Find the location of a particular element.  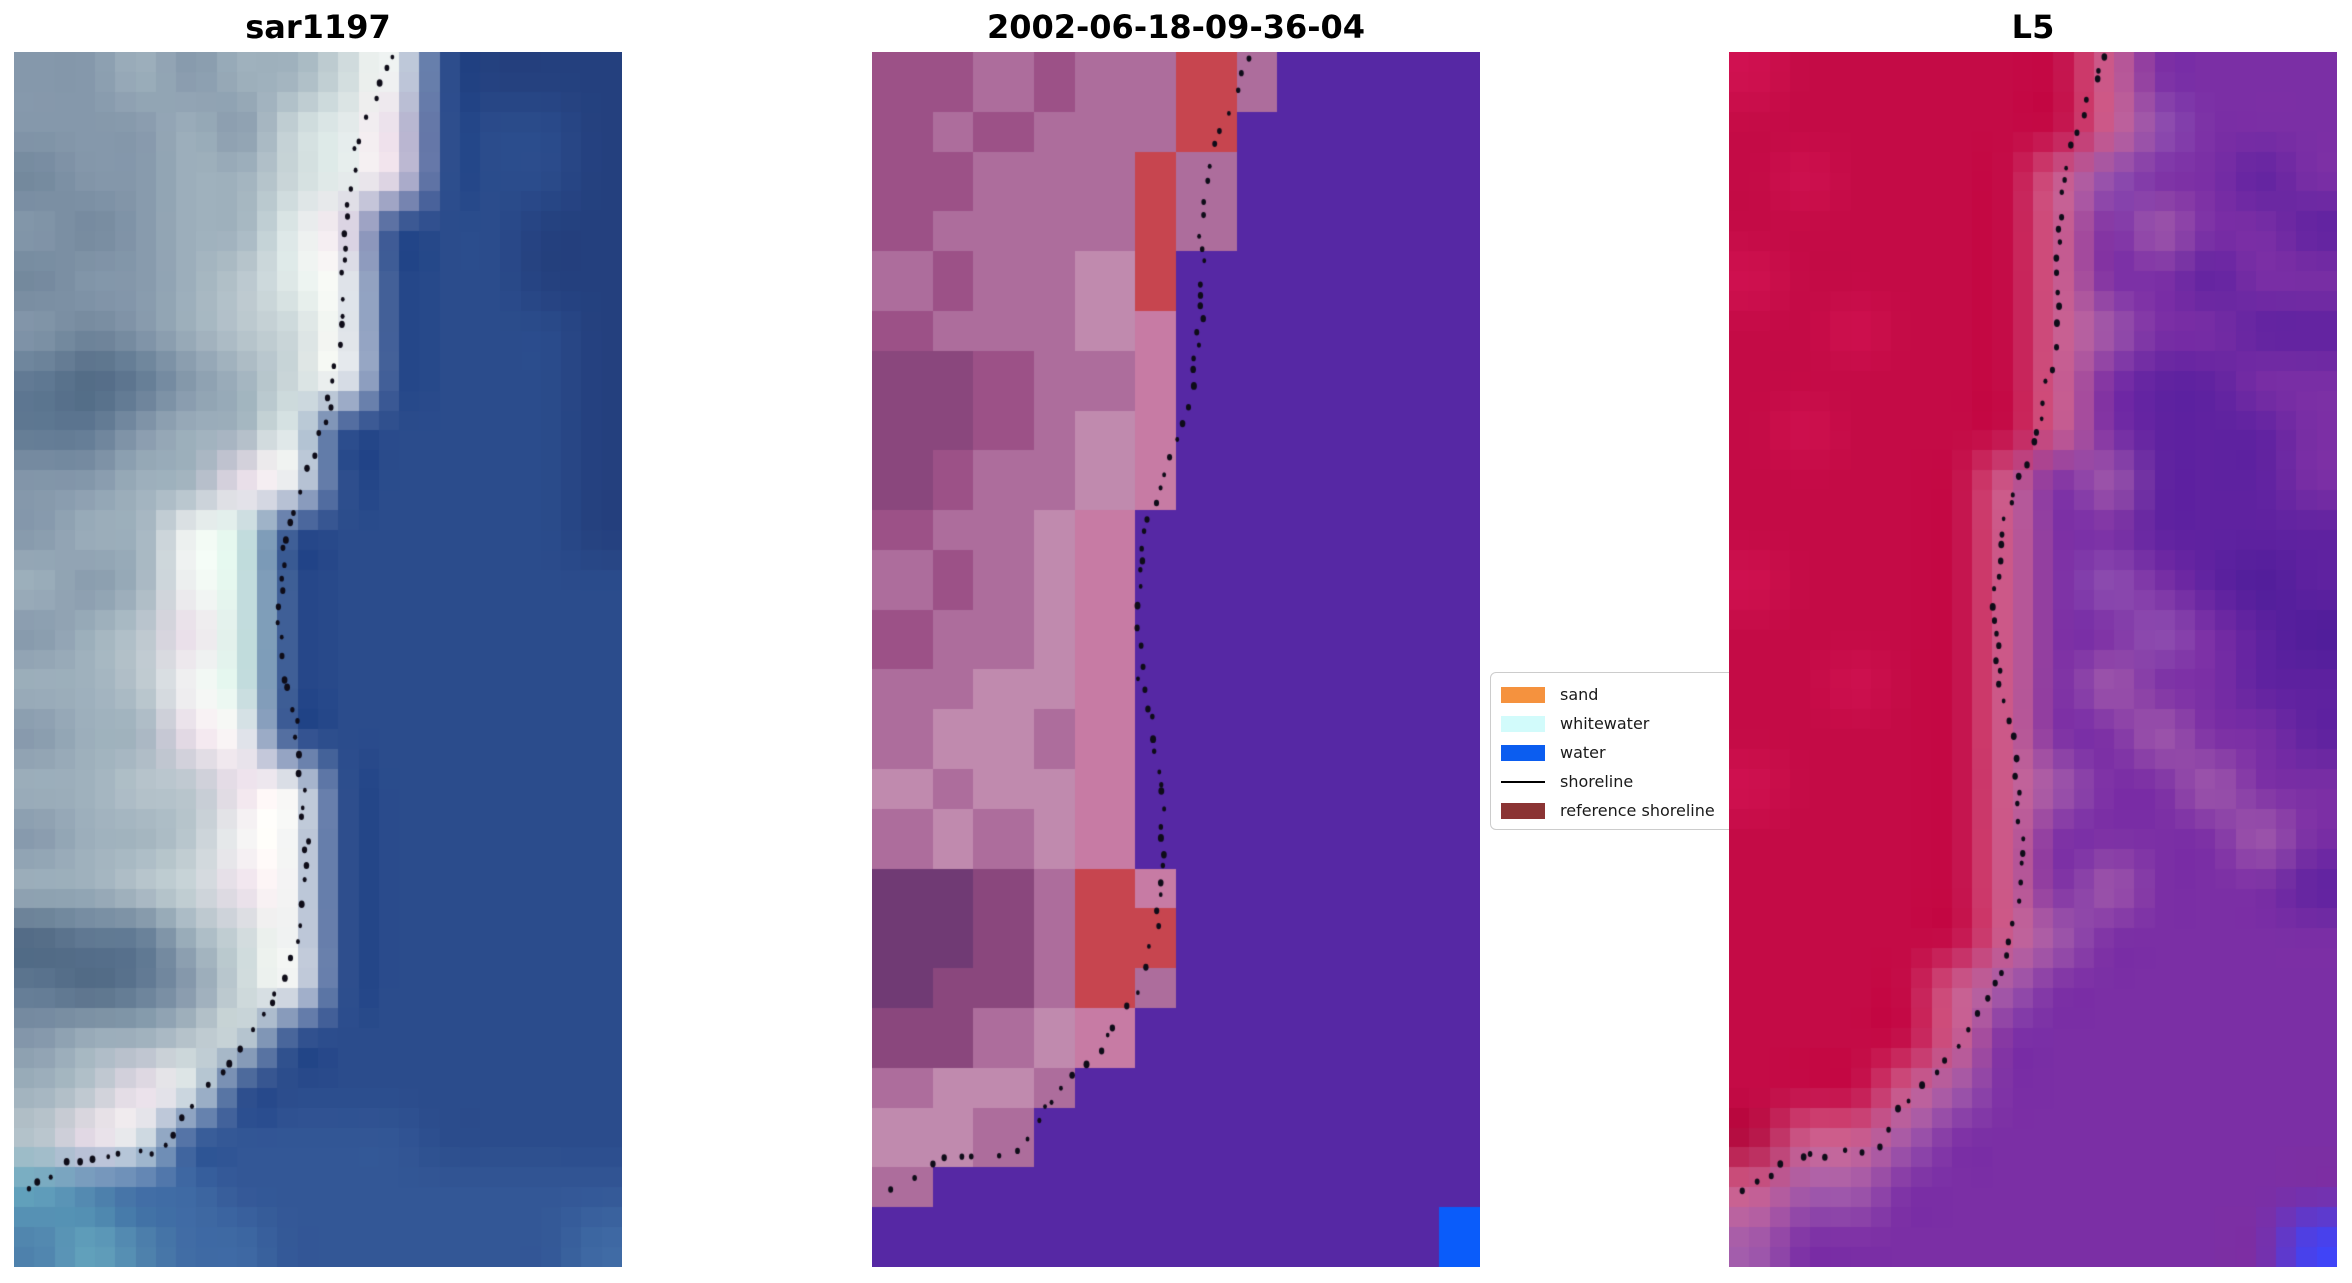

water-swatch is located at coordinates (1523, 752).